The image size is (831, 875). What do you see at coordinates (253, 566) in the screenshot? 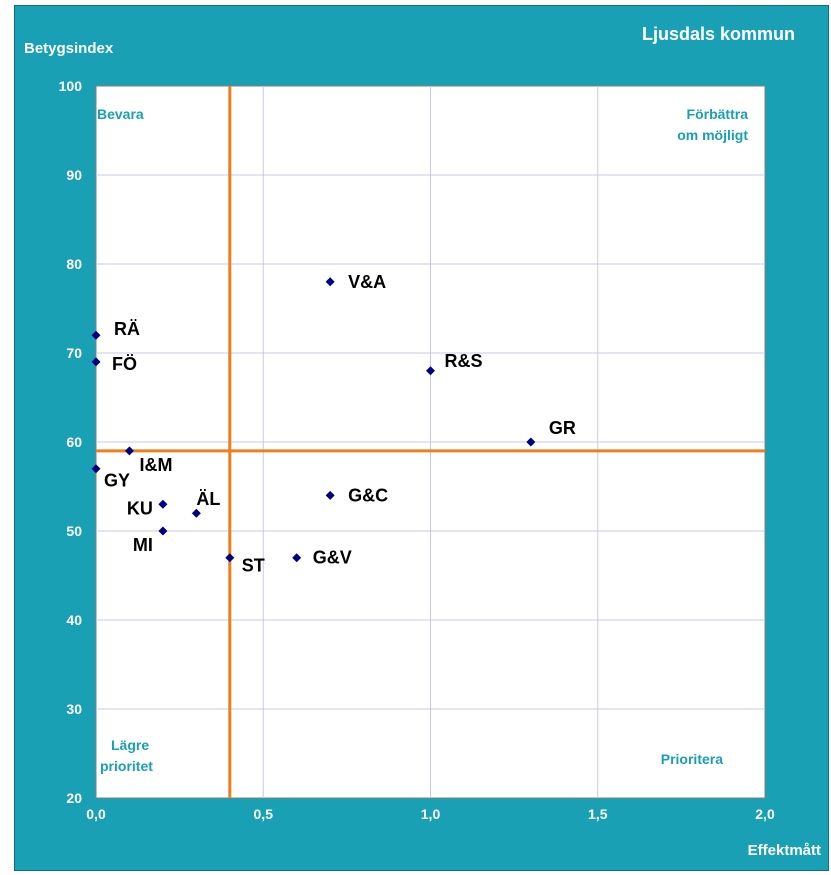
I see `data-point-label: ST` at bounding box center [253, 566].